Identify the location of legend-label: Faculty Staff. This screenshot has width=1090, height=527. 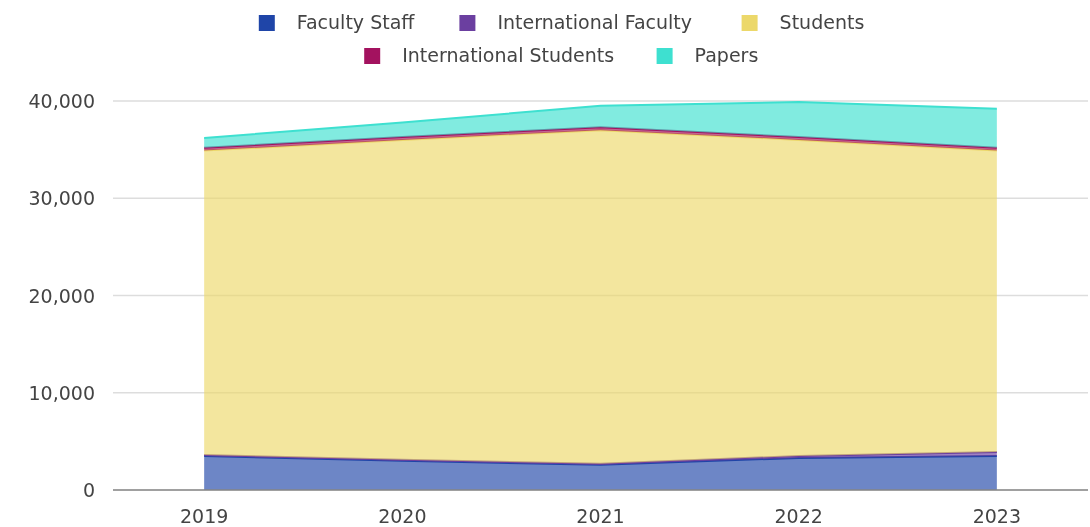
(356, 22).